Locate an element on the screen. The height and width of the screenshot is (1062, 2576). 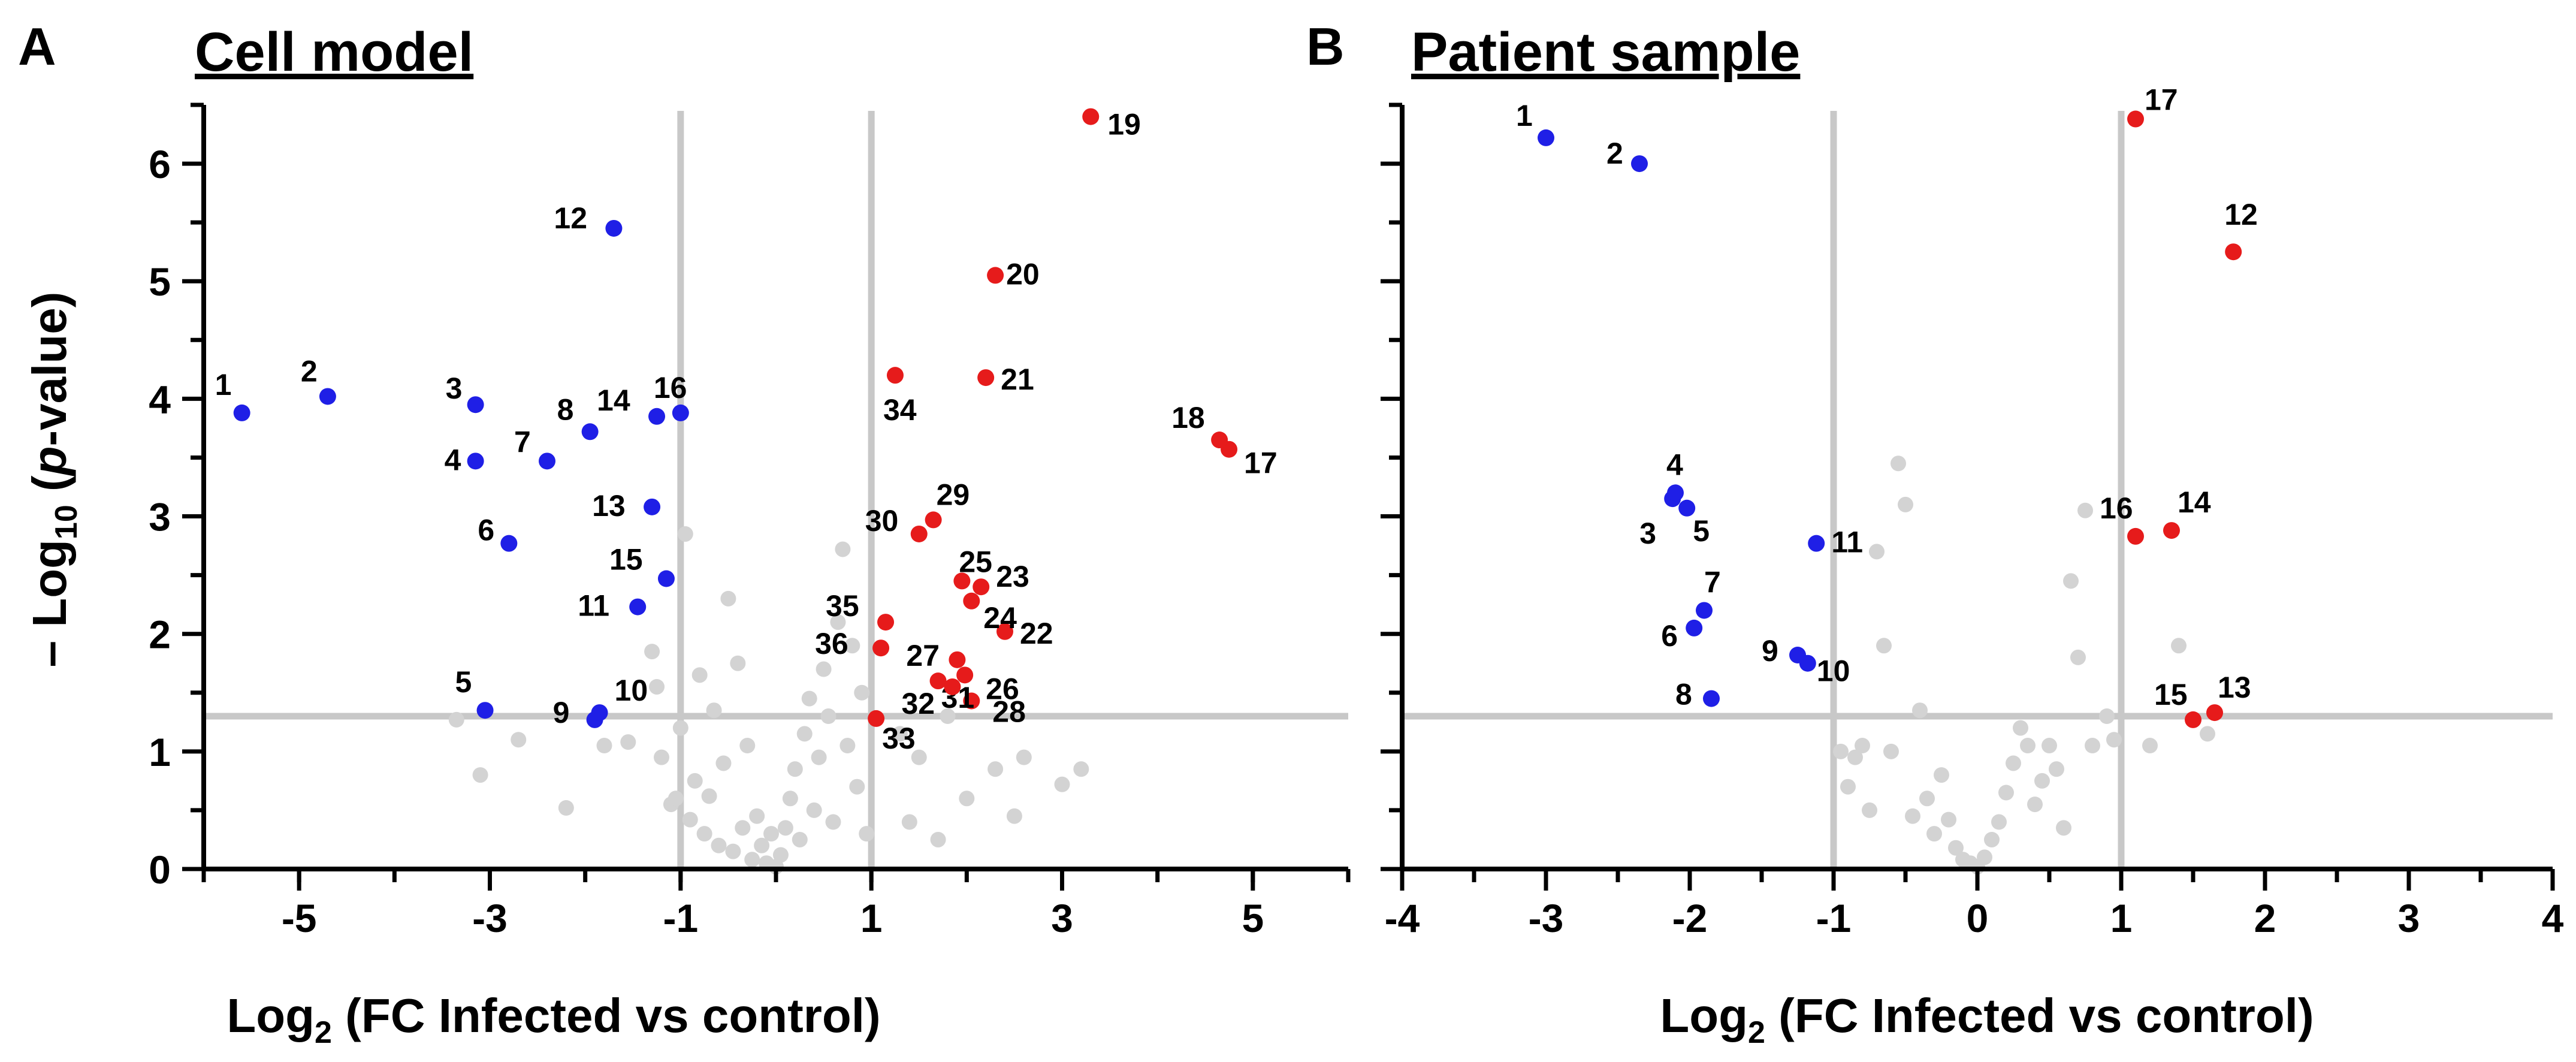
panel-b-x-axis-title: Log2 (FC Infected vs control) is located at coordinates (1987, 1019).